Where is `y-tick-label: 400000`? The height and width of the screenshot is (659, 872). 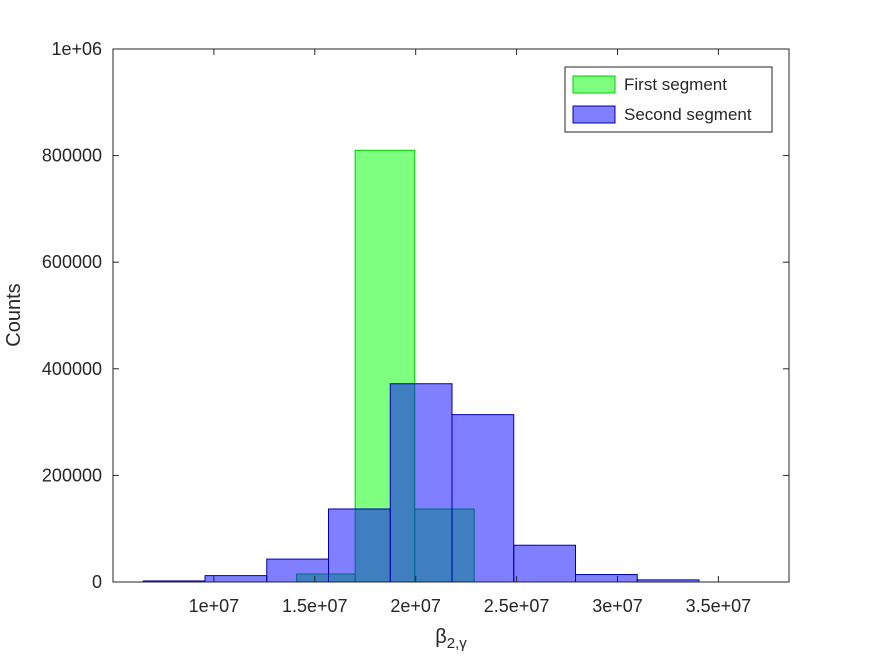 y-tick-label: 400000 is located at coordinates (72, 369).